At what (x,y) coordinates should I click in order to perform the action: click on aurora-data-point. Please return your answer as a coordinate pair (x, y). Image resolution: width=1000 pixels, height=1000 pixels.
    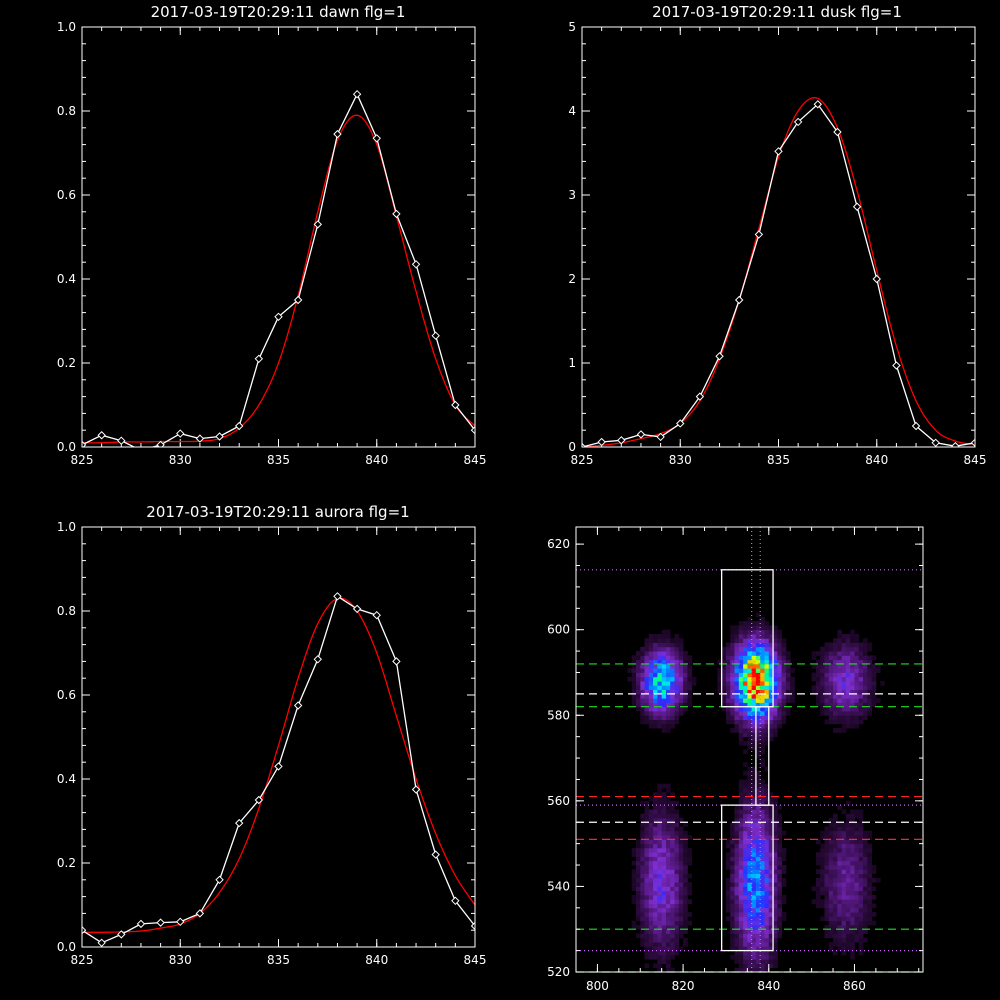
    Looking at the image, I should click on (416, 789).